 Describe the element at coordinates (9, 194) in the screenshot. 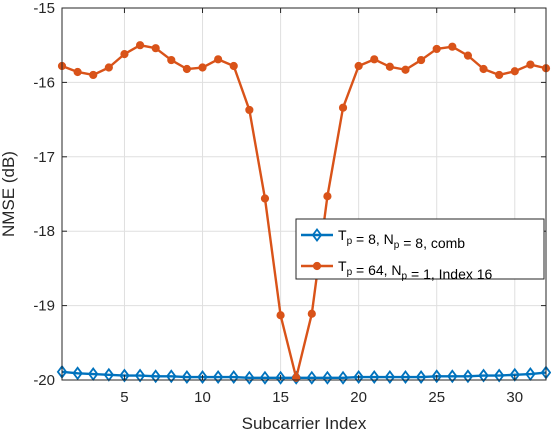

I see `y-axis-title: NMSE (dB)` at that location.